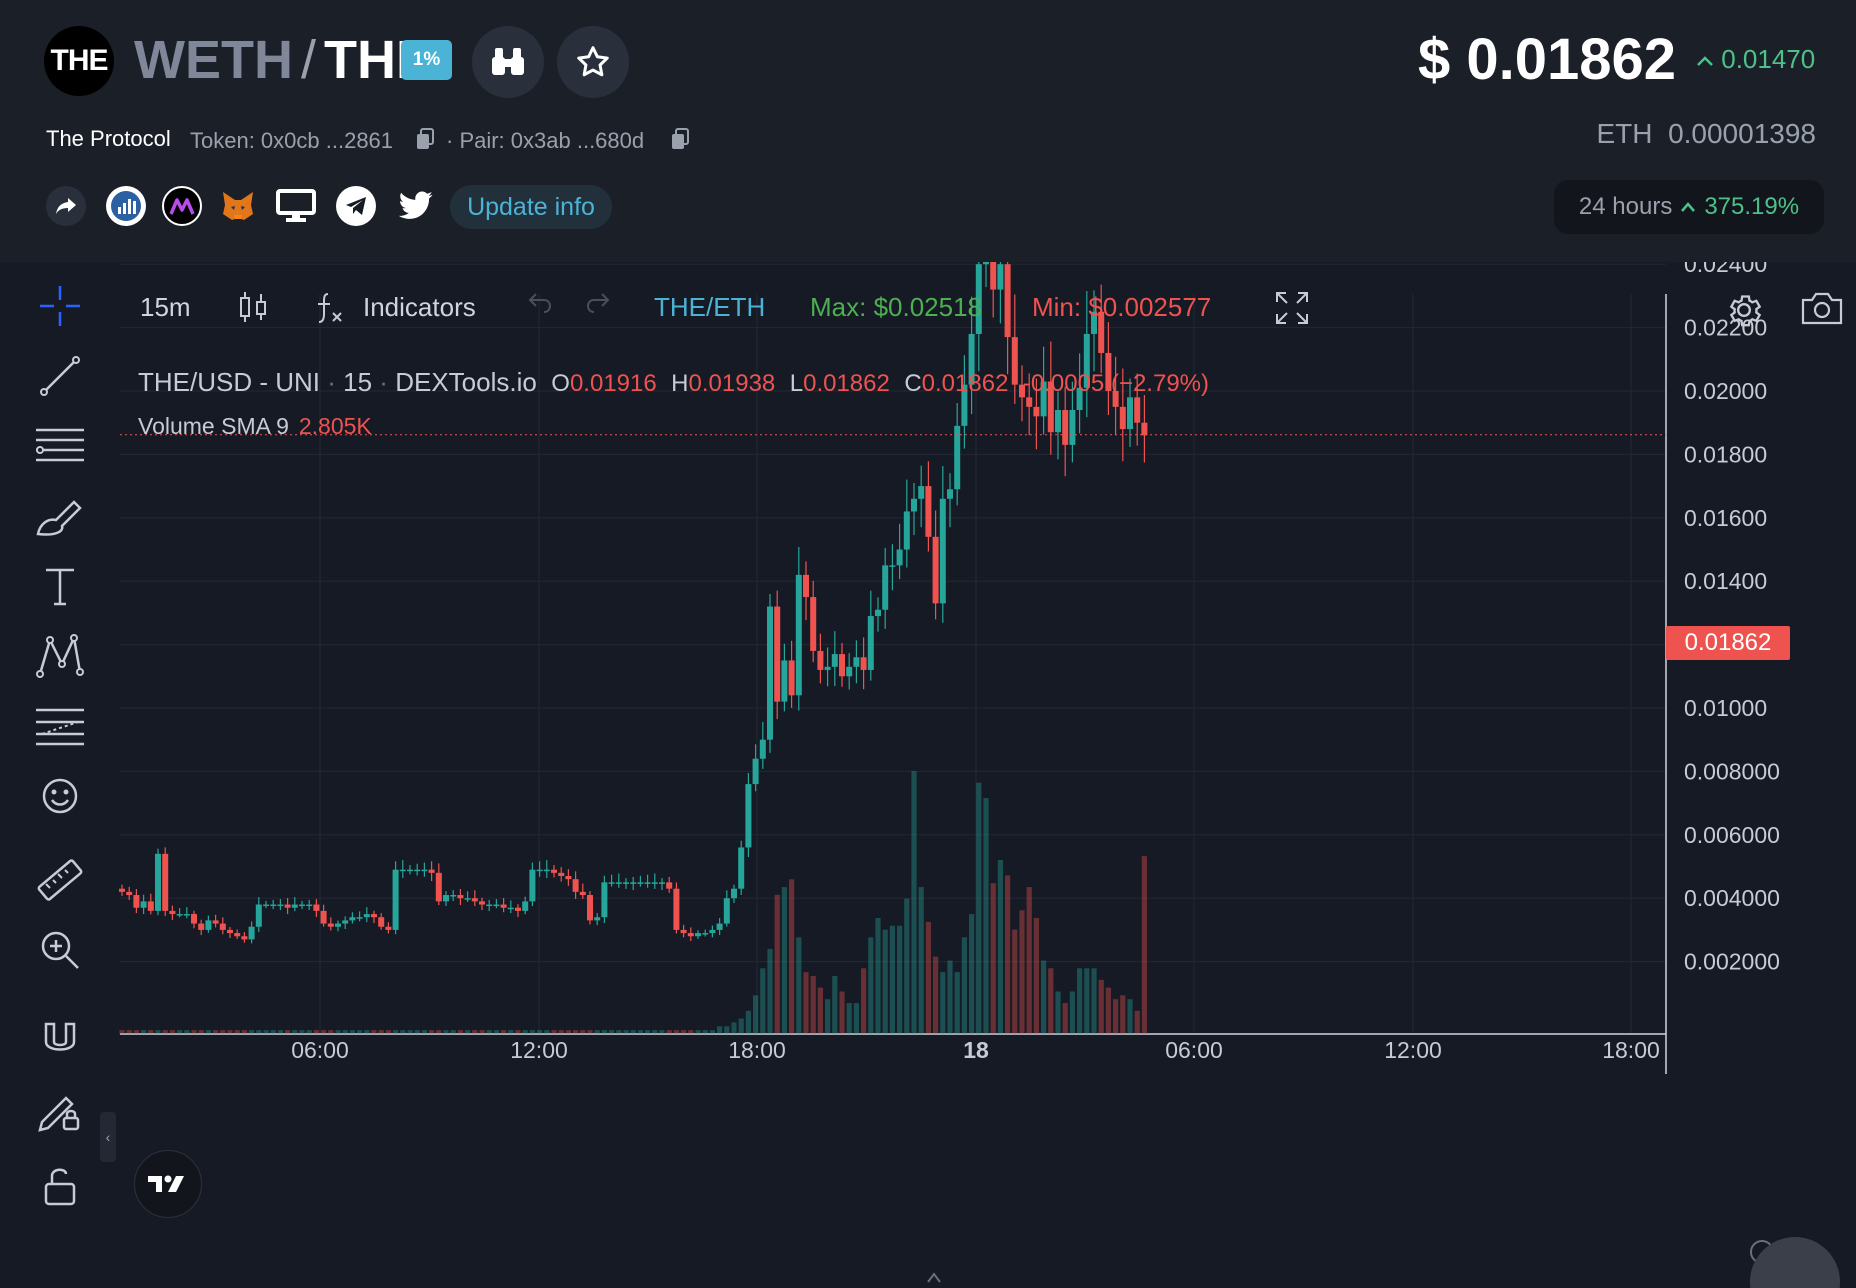 This screenshot has width=1856, height=1288. What do you see at coordinates (508, 62) in the screenshot?
I see `binoculars-button` at bounding box center [508, 62].